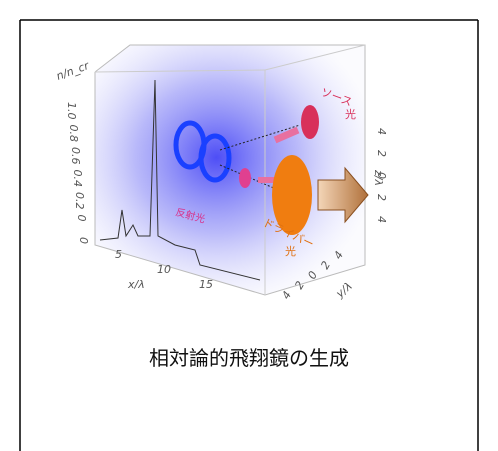 This screenshot has width=498, height=451. What do you see at coordinates (77, 179) in the screenshot?
I see `tick-label: 0.4` at bounding box center [77, 179].